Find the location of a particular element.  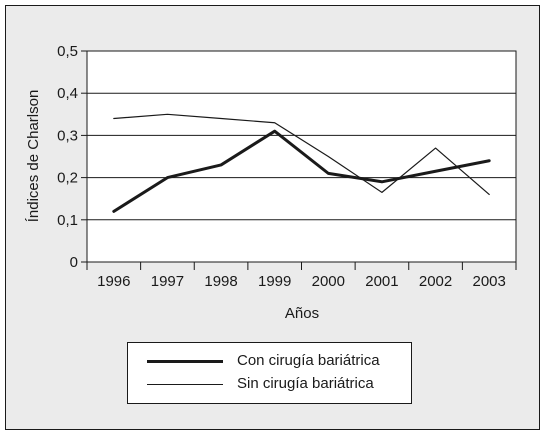

x-tick-label: 2002 is located at coordinates (435, 281).